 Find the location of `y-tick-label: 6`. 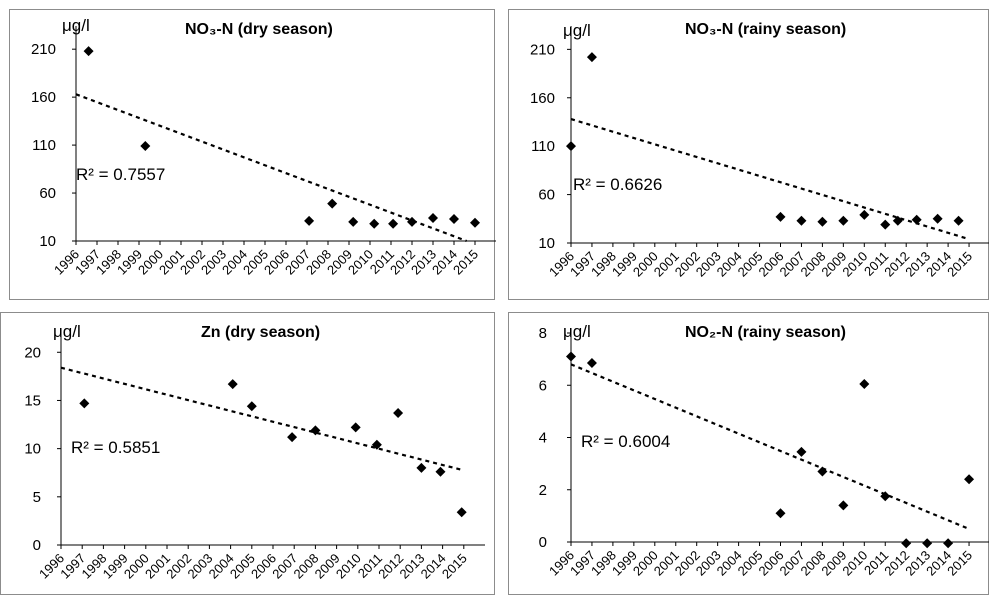

y-tick-label: 6 is located at coordinates (543, 385).